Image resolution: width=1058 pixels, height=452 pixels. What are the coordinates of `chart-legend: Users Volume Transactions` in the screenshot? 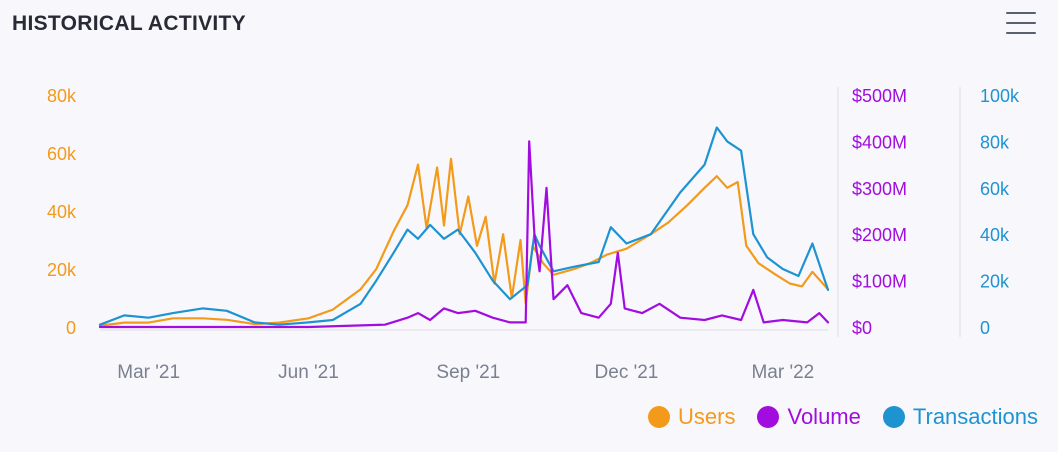 It's located at (843, 417).